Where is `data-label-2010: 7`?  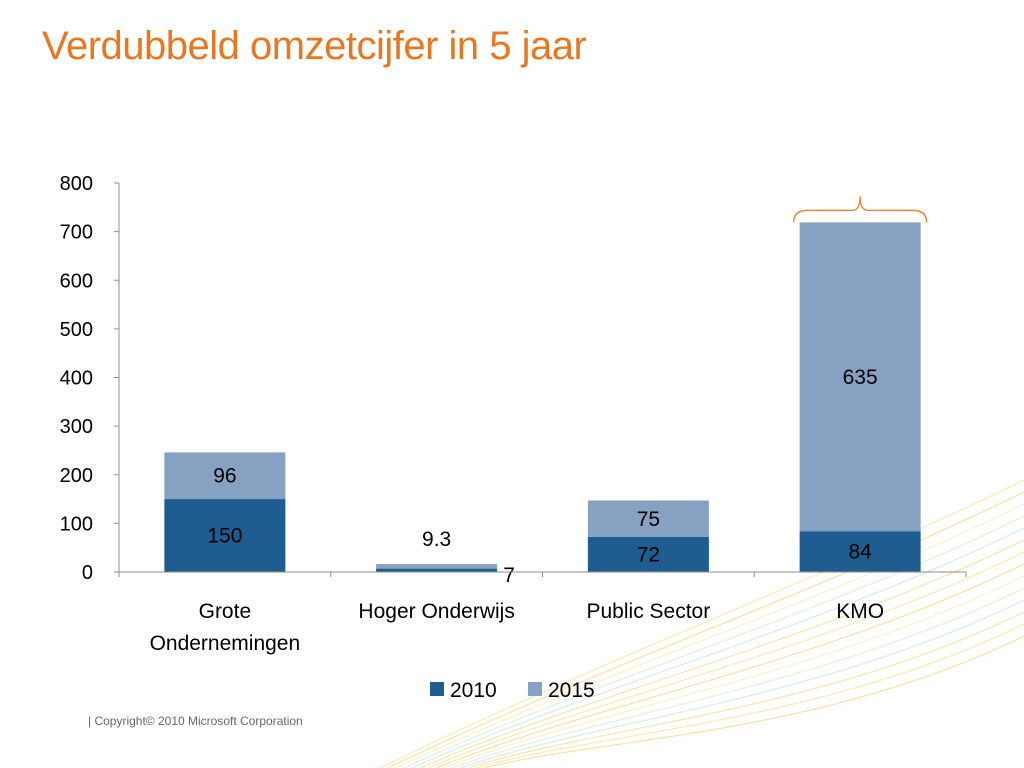 data-label-2010: 7 is located at coordinates (509, 575).